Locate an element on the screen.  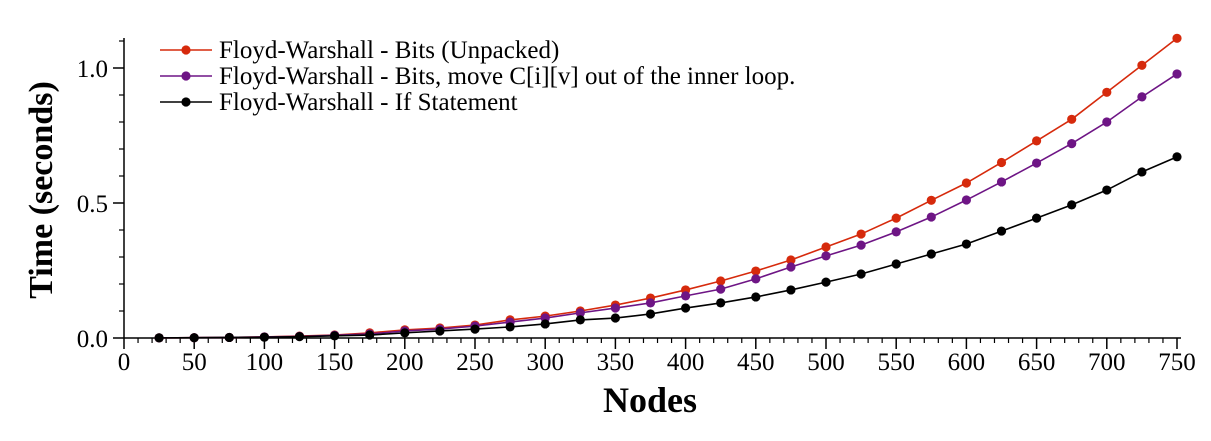
x-tick-label: 450 is located at coordinates (756, 362).